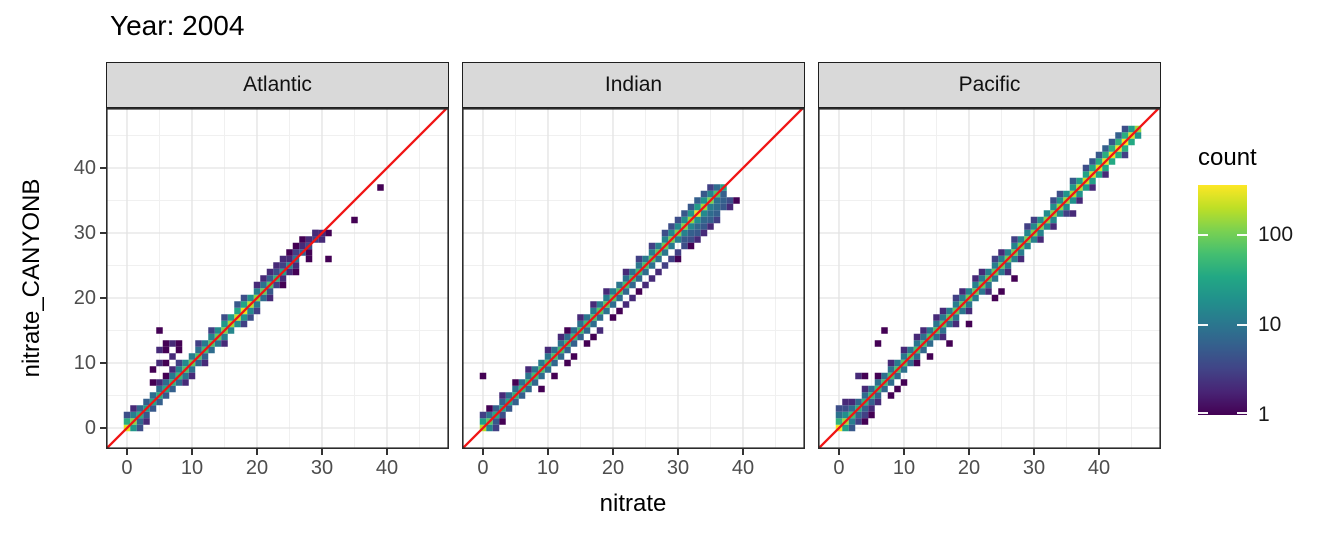 This screenshot has width=1344, height=537. What do you see at coordinates (84, 298) in the screenshot?
I see `y-tick-label: 20` at bounding box center [84, 298].